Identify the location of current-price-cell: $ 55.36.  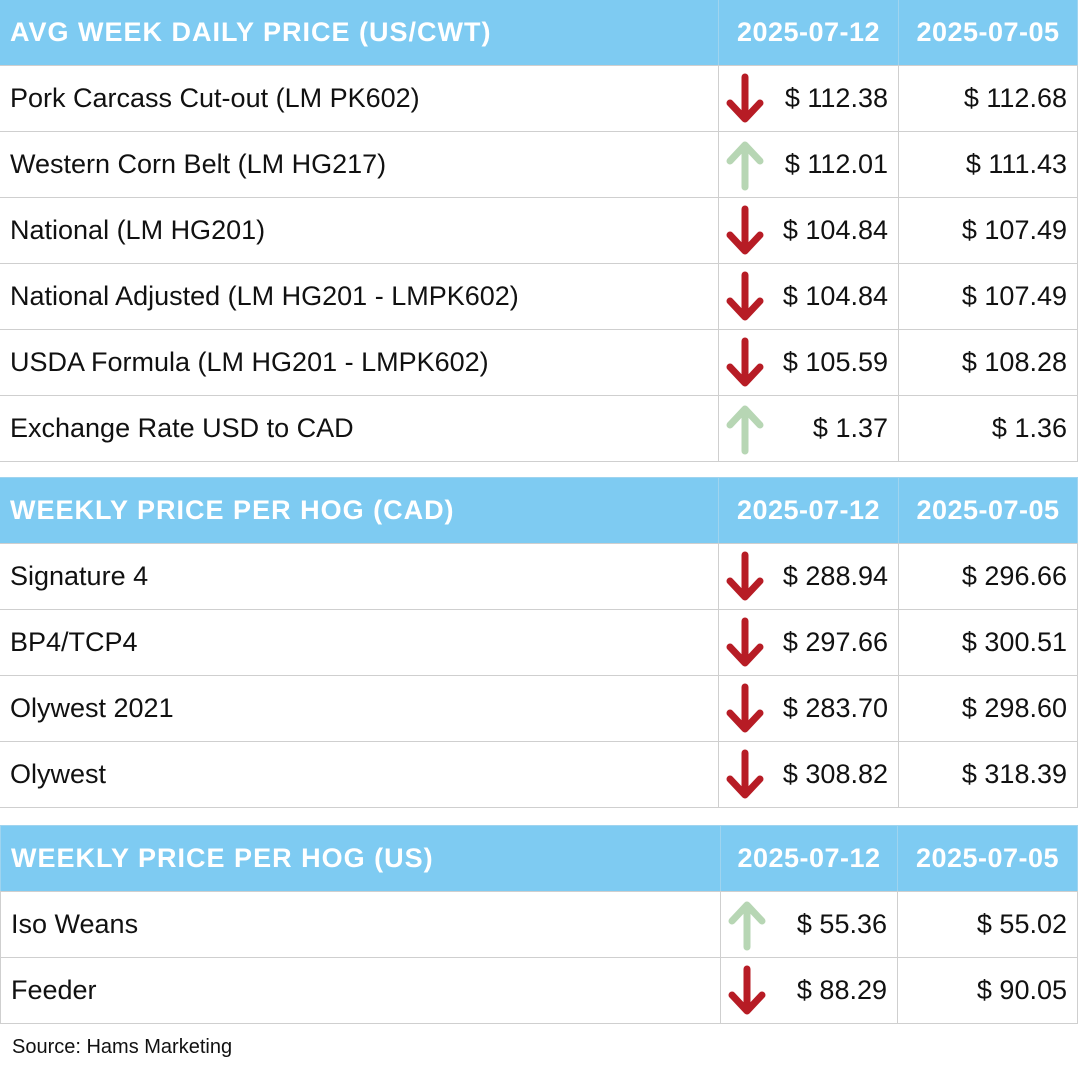
(809, 924).